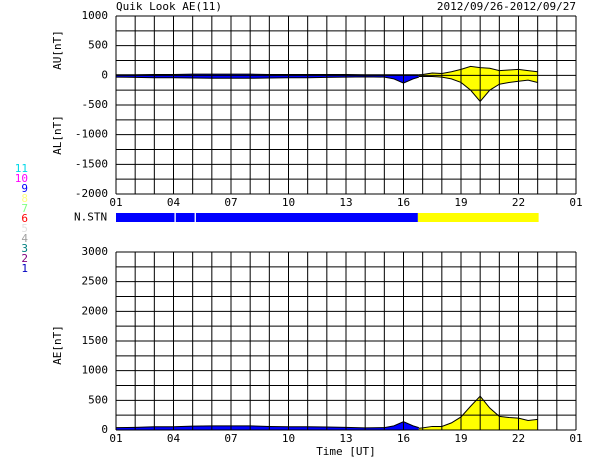  I want to click on y-tick-label: 1500, so click(95, 340).